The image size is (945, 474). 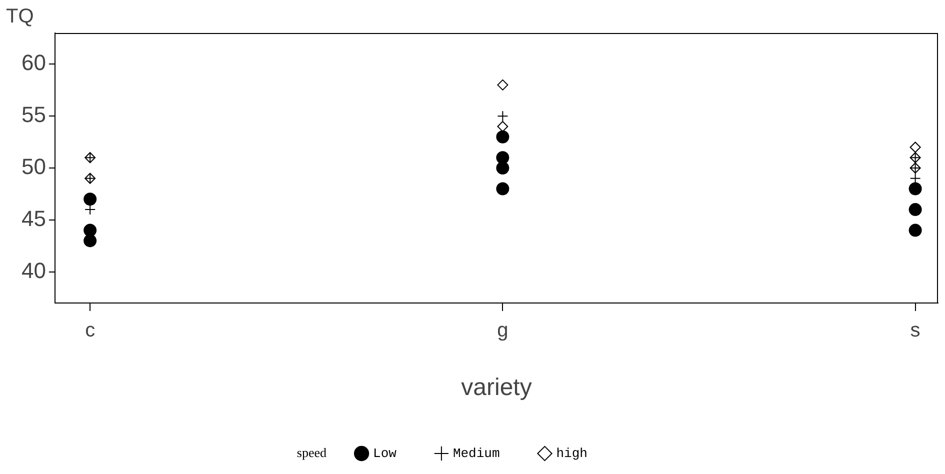 I want to click on legend-label: high, so click(x=572, y=453).